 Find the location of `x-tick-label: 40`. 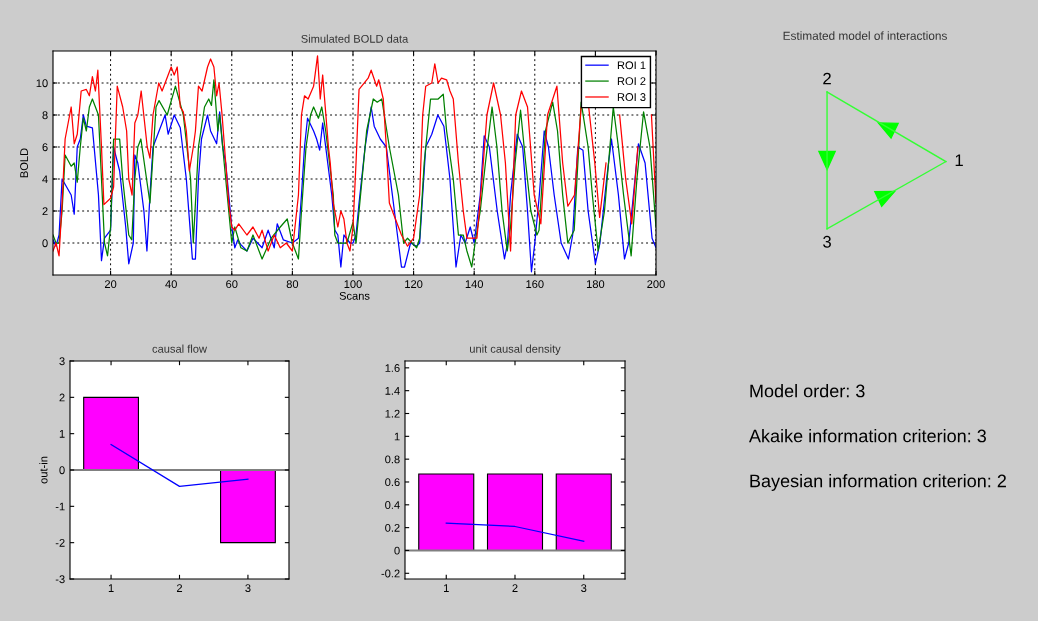

x-tick-label: 40 is located at coordinates (171, 284).